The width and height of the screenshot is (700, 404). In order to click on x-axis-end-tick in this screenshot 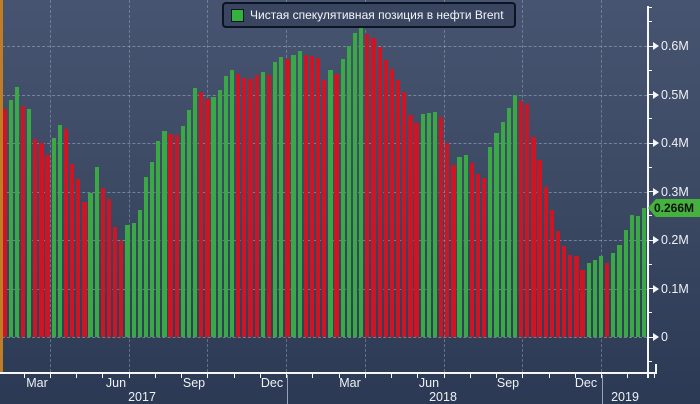, I will do `click(656, 368)`.